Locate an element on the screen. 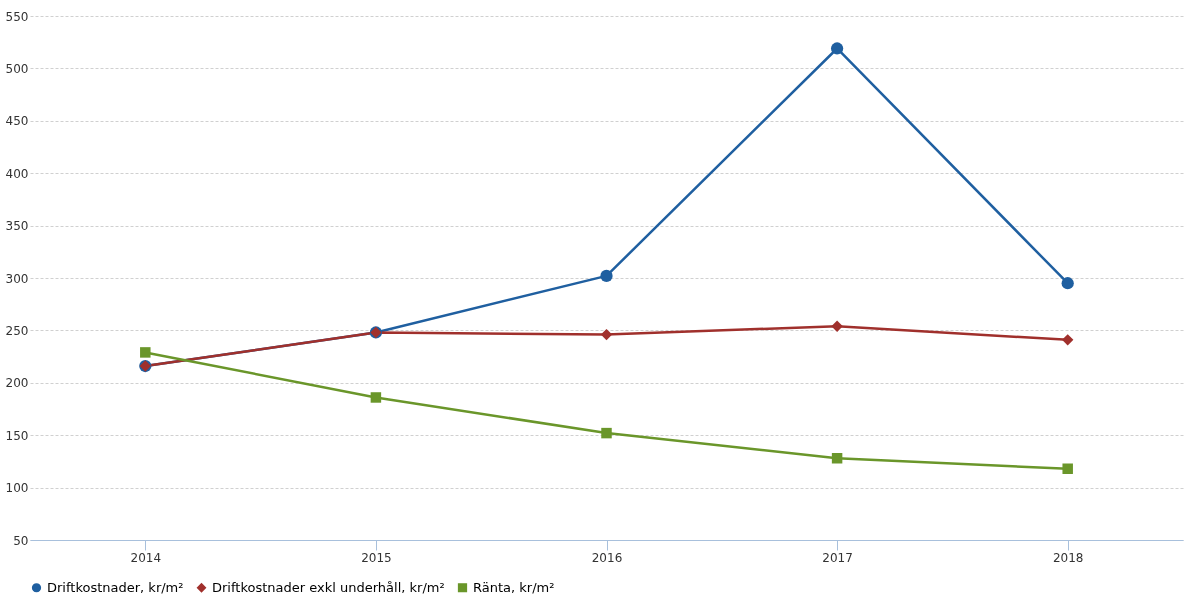 The width and height of the screenshot is (1193, 600). x-tick-label: 2016 is located at coordinates (607, 557).